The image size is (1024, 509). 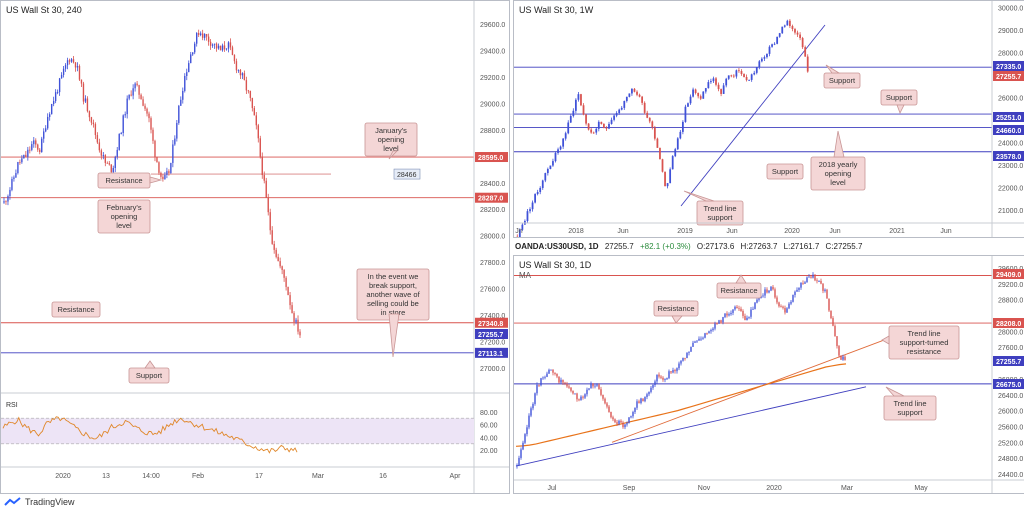 What do you see at coordinates (1008, 324) in the screenshot?
I see `price-label-text: 28208.0` at bounding box center [1008, 324].